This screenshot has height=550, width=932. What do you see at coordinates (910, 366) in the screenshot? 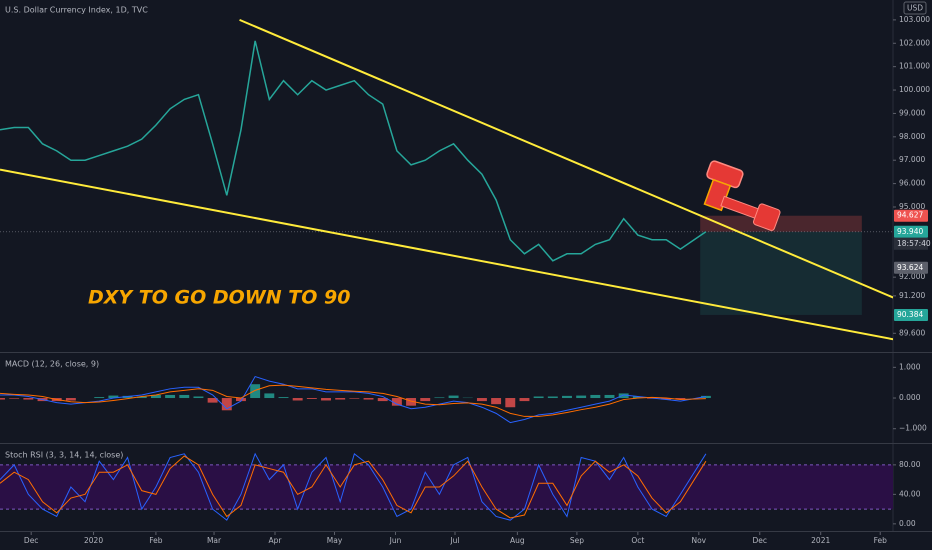
I see `y-tick-label: 1.000` at bounding box center [910, 366].